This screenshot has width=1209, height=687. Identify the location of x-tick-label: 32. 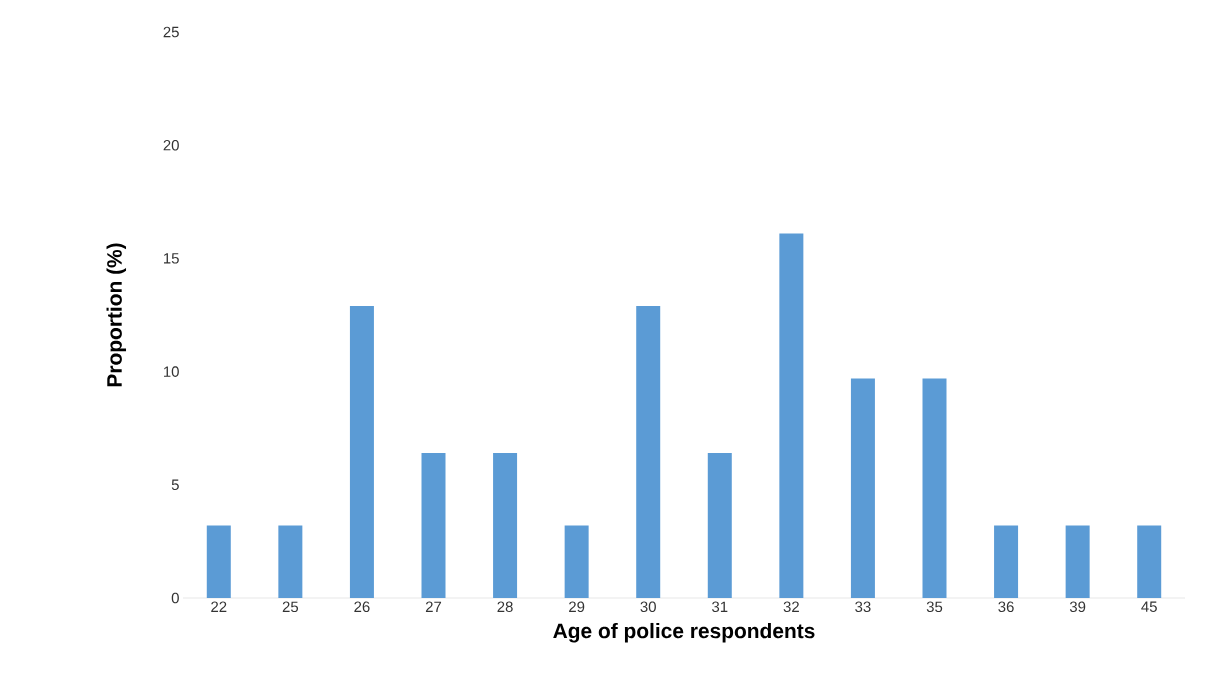
(791, 607).